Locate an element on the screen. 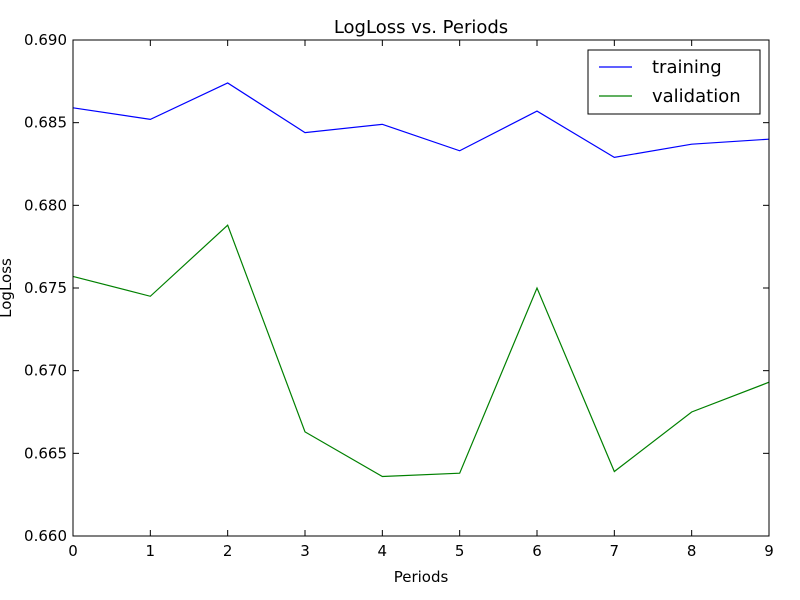 Image resolution: width=800 pixels, height=600 pixels. series-line-training is located at coordinates (421, 120).